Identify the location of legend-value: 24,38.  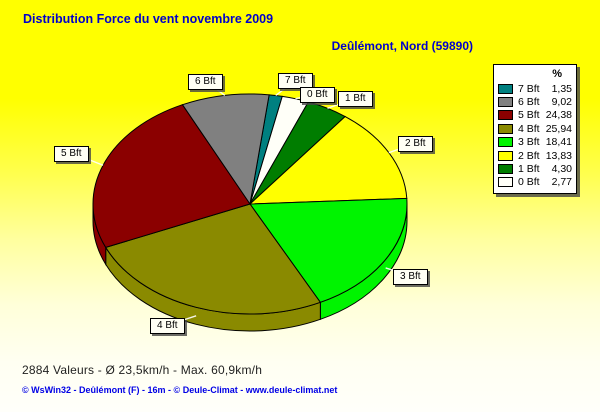
(558, 115).